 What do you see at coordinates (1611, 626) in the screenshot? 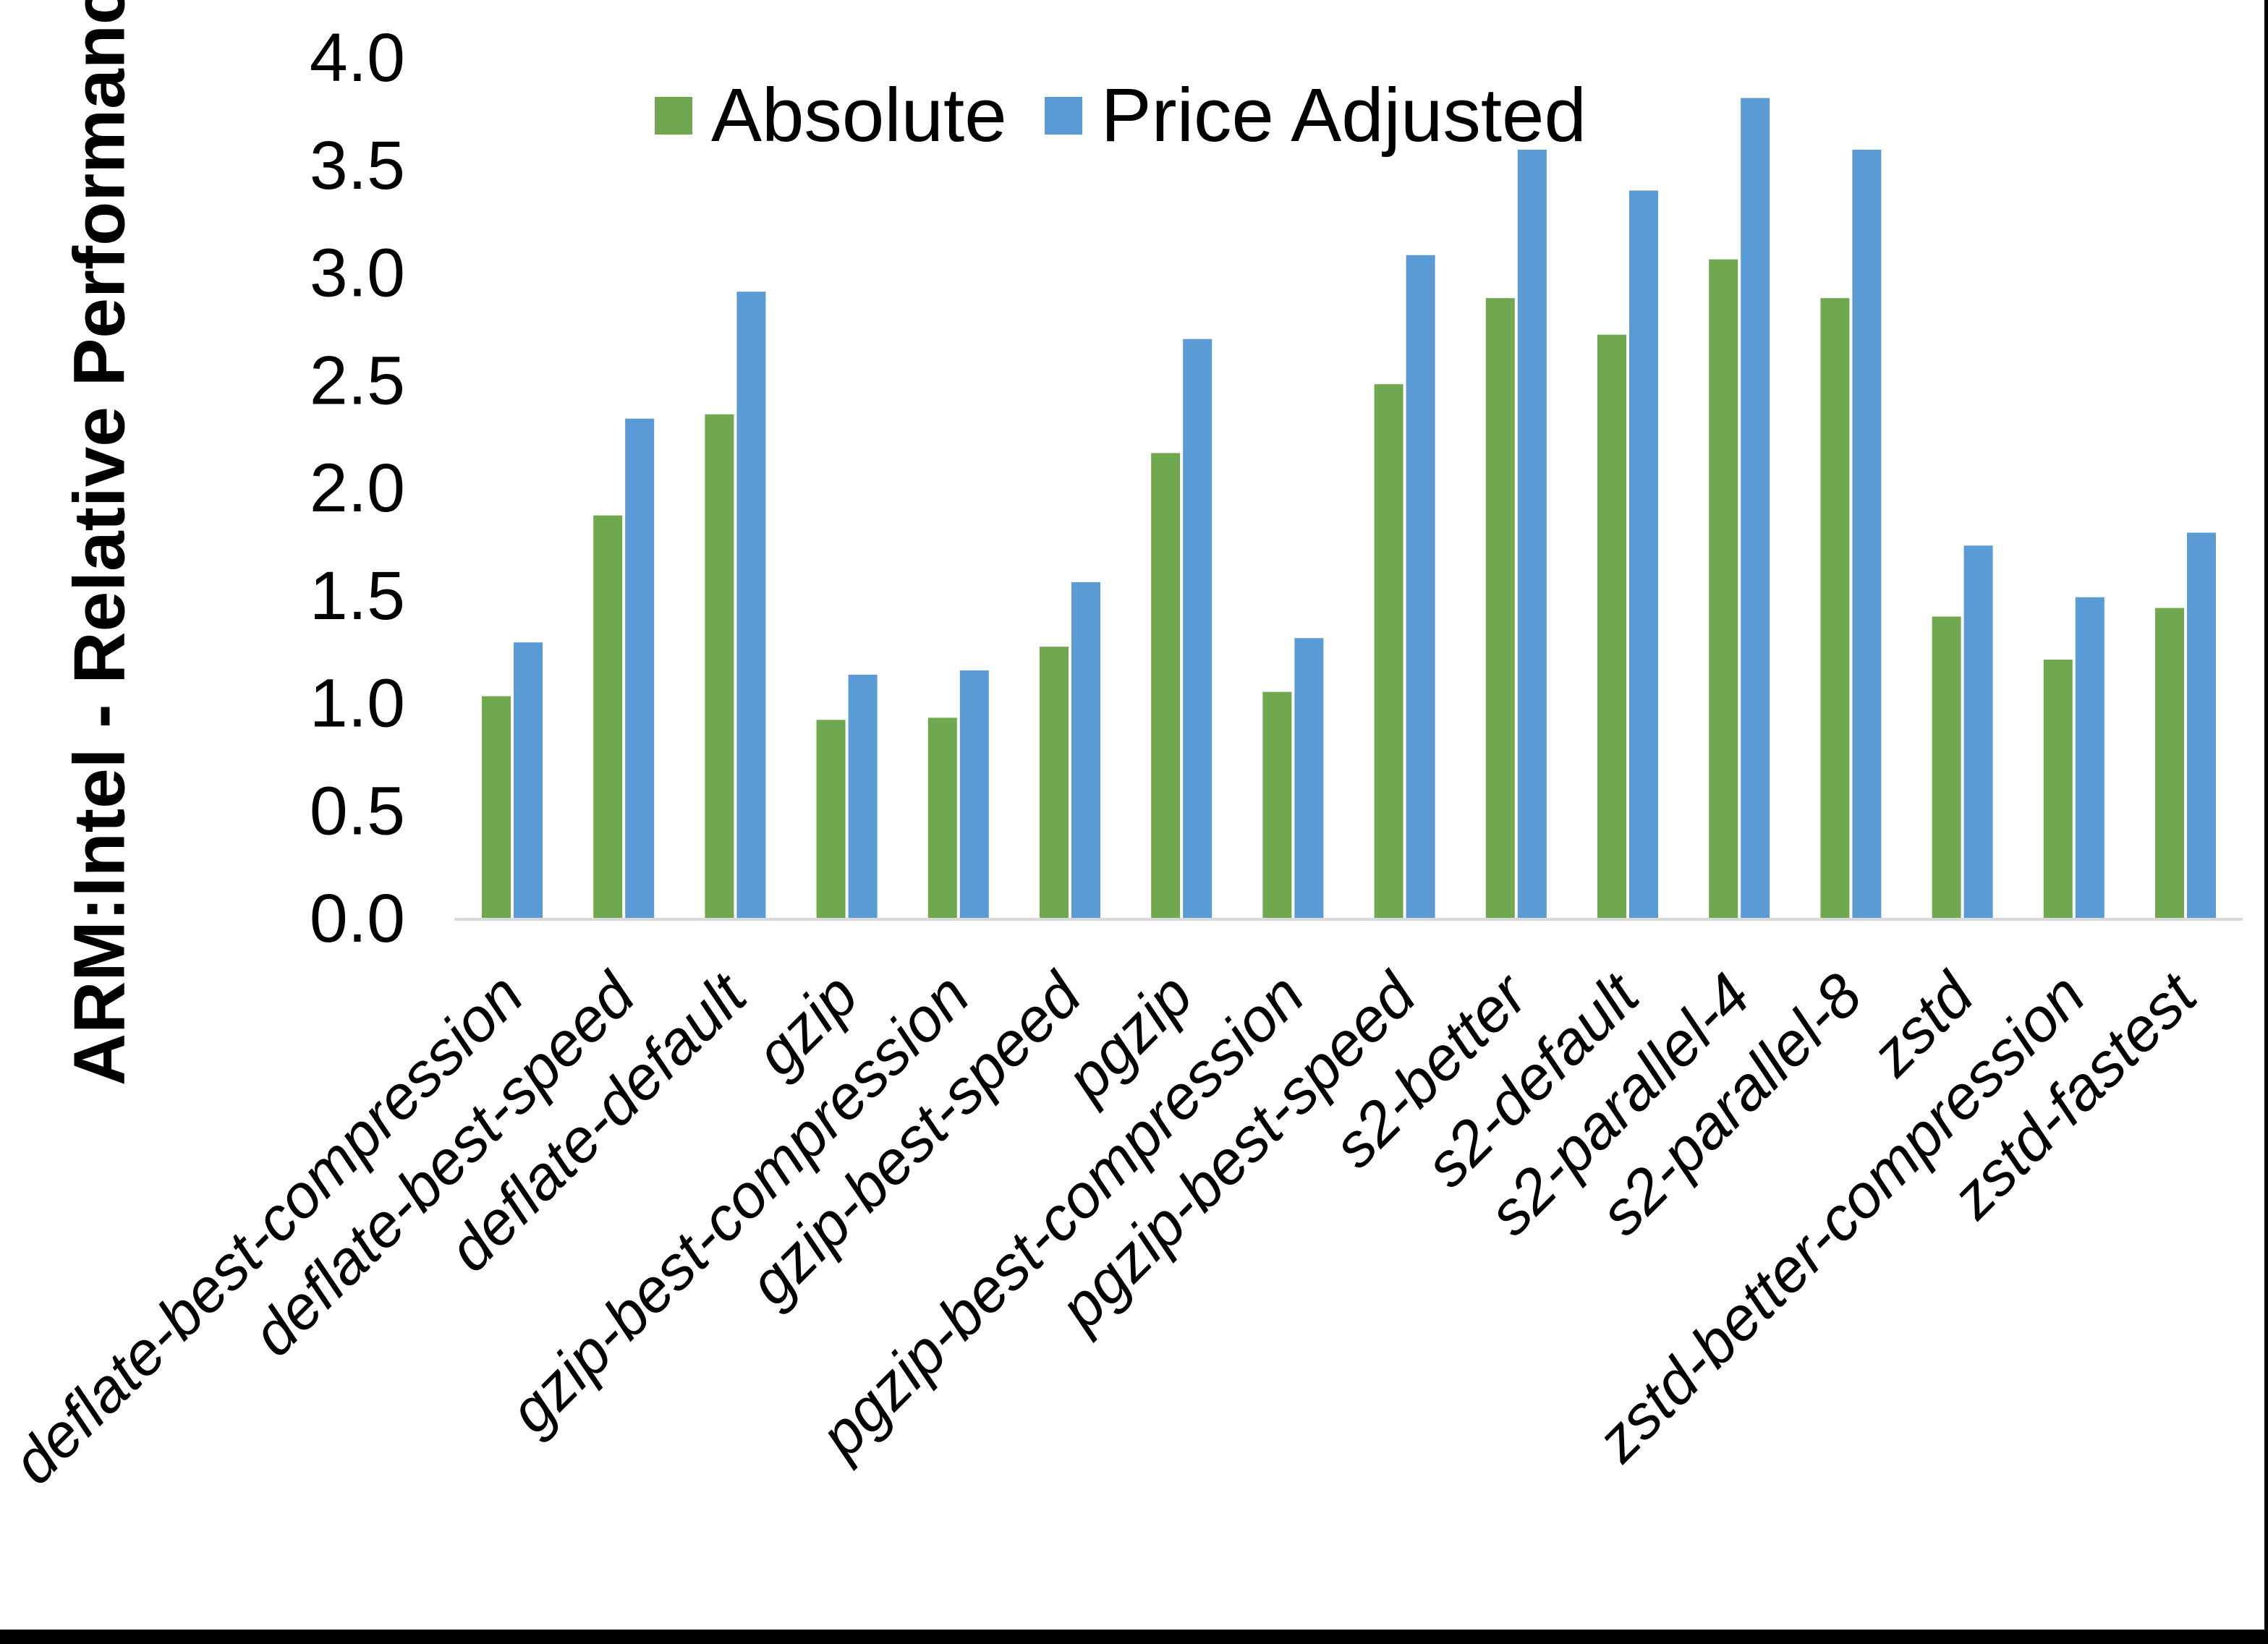
I see `bar-absolute-s2-default` at bounding box center [1611, 626].